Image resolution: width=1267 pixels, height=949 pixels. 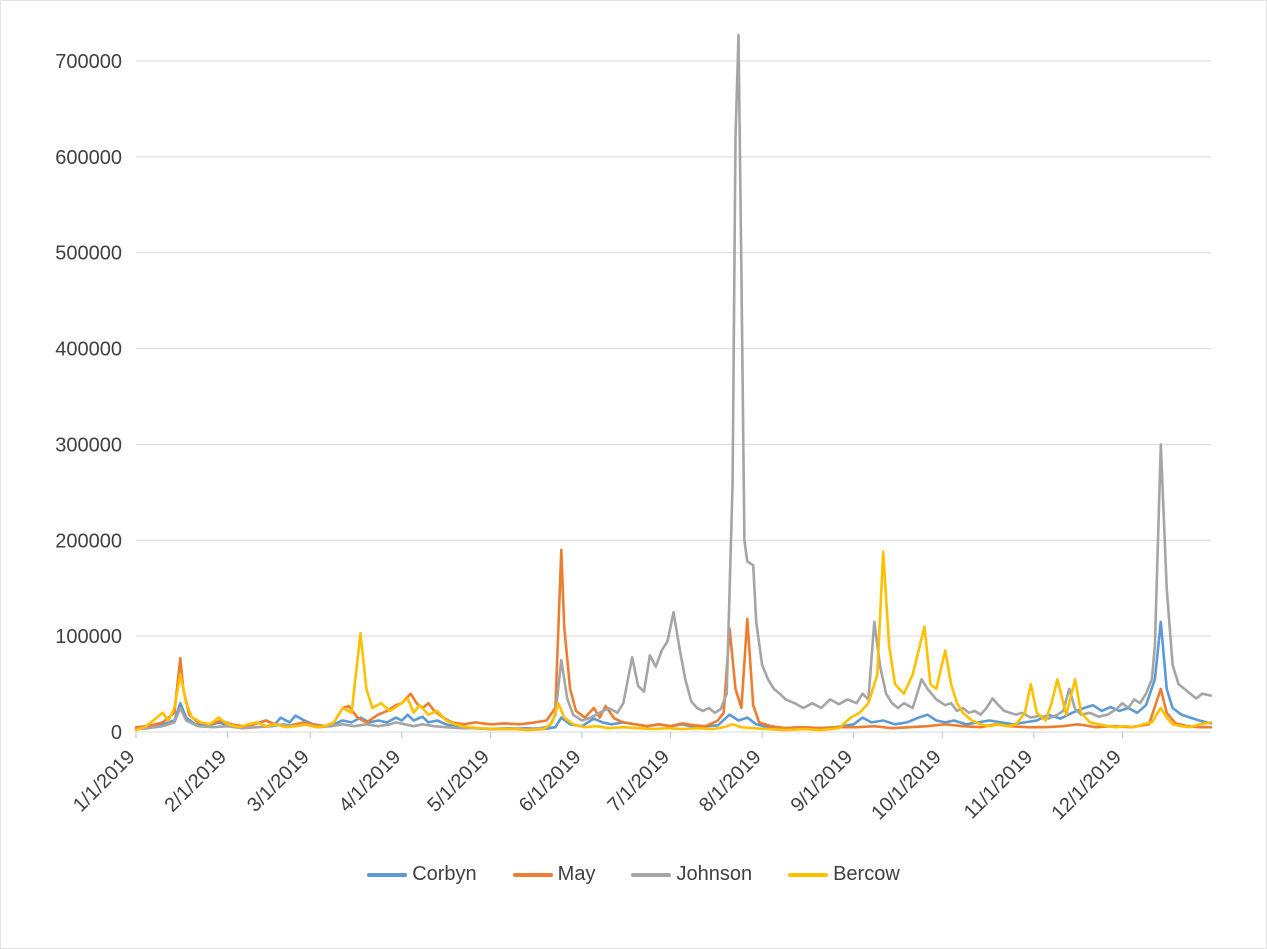 I want to click on y-tick-label: 500000, so click(x=88, y=254).